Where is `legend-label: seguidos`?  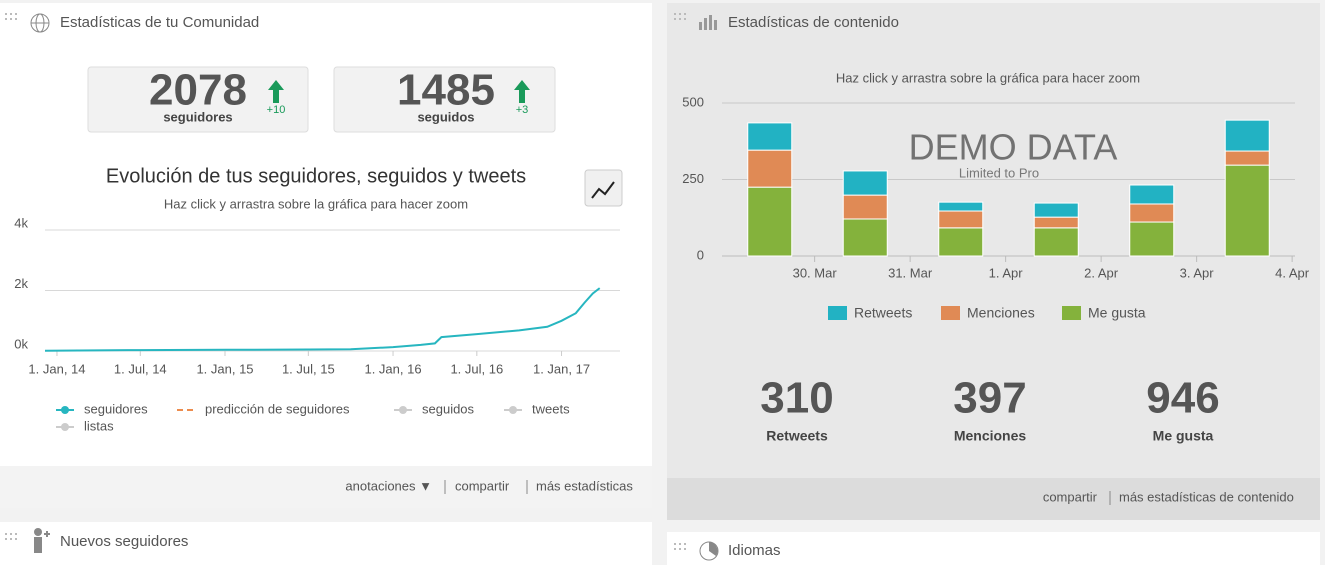
legend-label: seguidos is located at coordinates (448, 408).